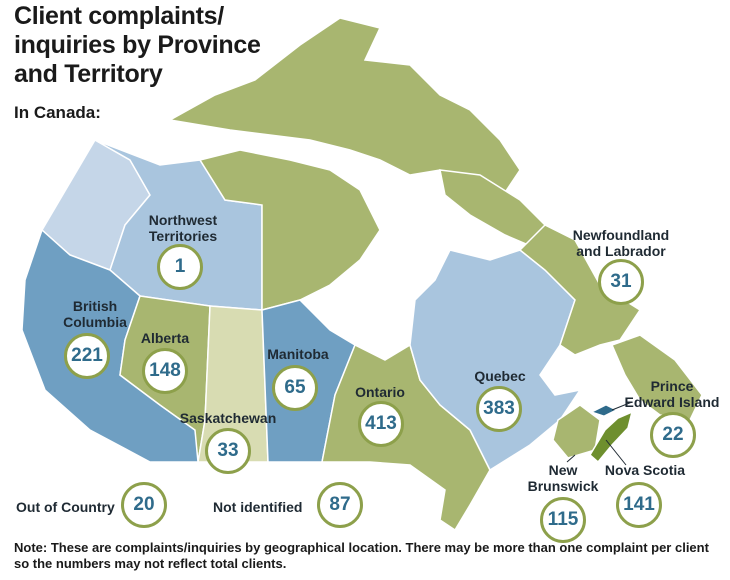  I want to click on label-nl: Newfoundland and Labrador, so click(621, 243).